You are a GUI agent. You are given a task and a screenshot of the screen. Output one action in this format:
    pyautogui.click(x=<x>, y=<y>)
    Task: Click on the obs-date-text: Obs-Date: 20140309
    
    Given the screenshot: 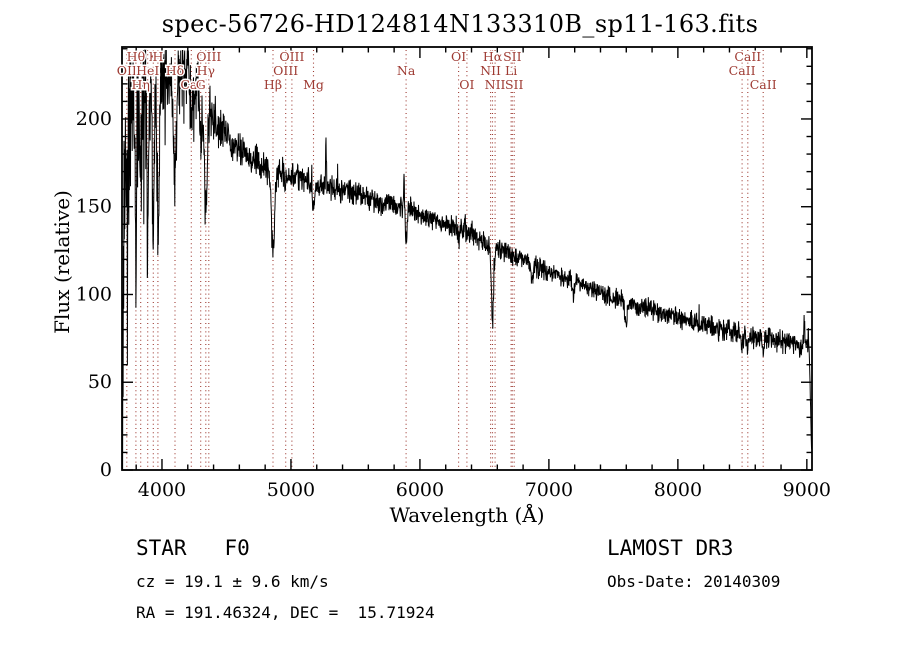 What is the action you would take?
    pyautogui.click(x=694, y=581)
    